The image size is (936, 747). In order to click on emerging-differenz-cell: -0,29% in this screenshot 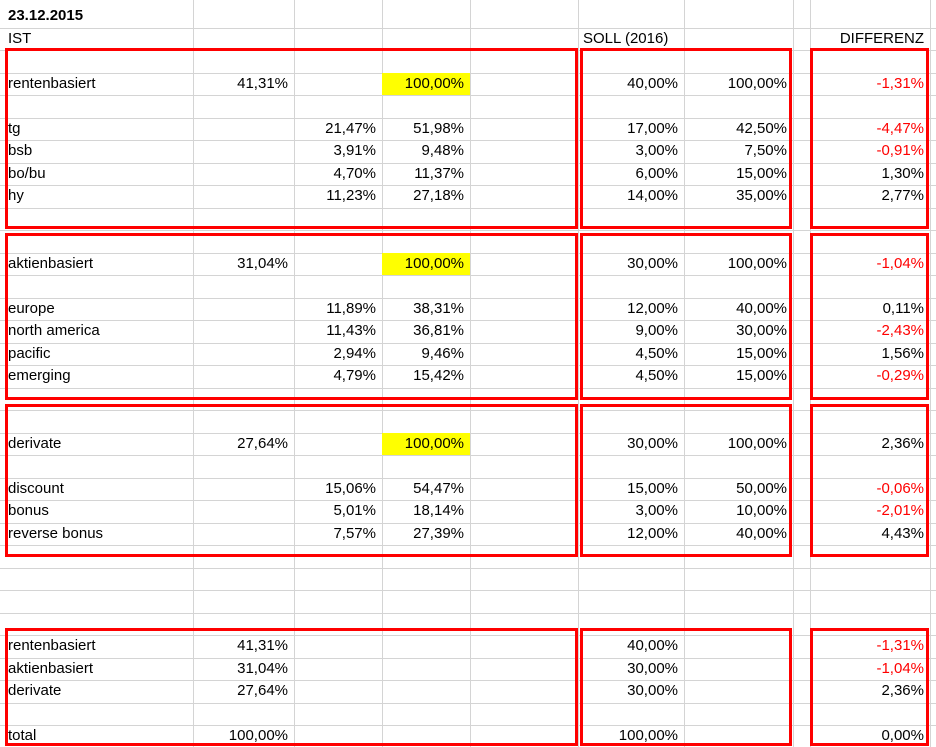, I will do `click(900, 375)`.